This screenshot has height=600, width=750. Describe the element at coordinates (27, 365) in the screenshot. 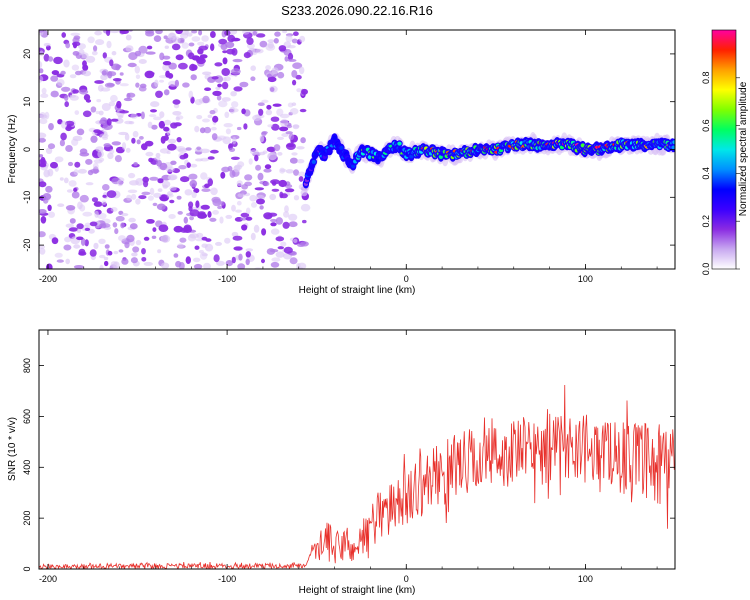

I see `y-tick-label: 800` at that location.